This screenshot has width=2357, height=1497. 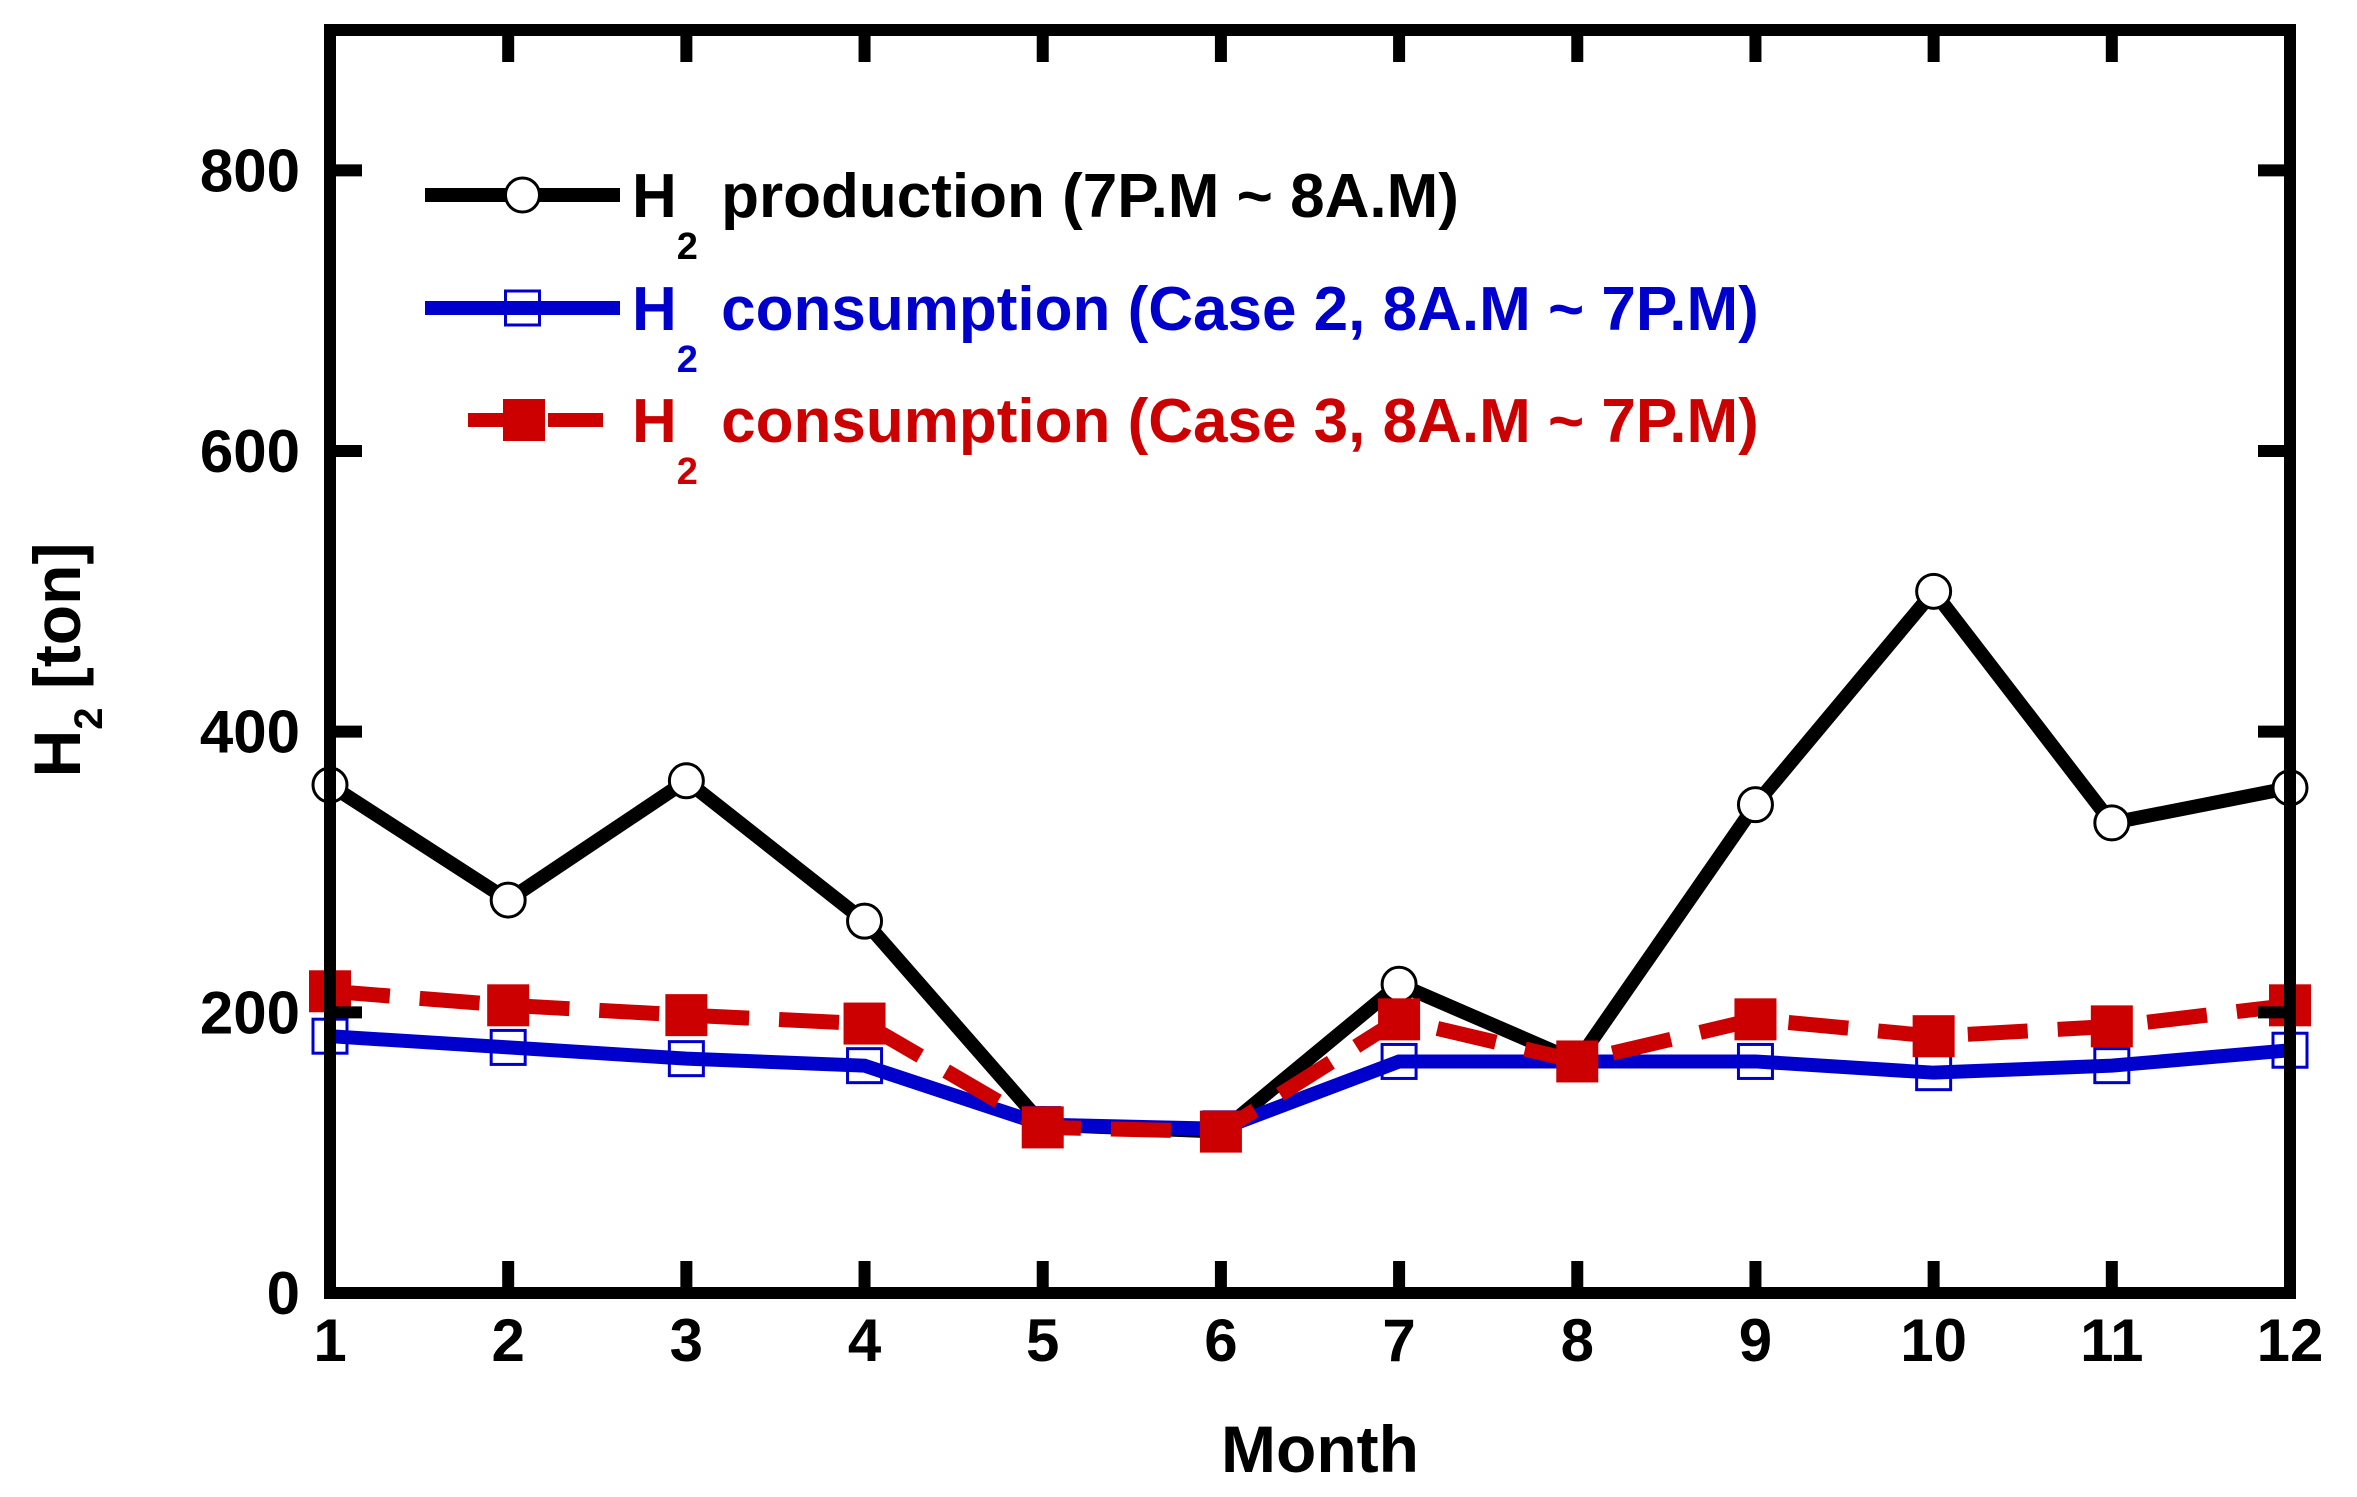 What do you see at coordinates (1577, 1340) in the screenshot?
I see `x-tick-label: 8` at bounding box center [1577, 1340].